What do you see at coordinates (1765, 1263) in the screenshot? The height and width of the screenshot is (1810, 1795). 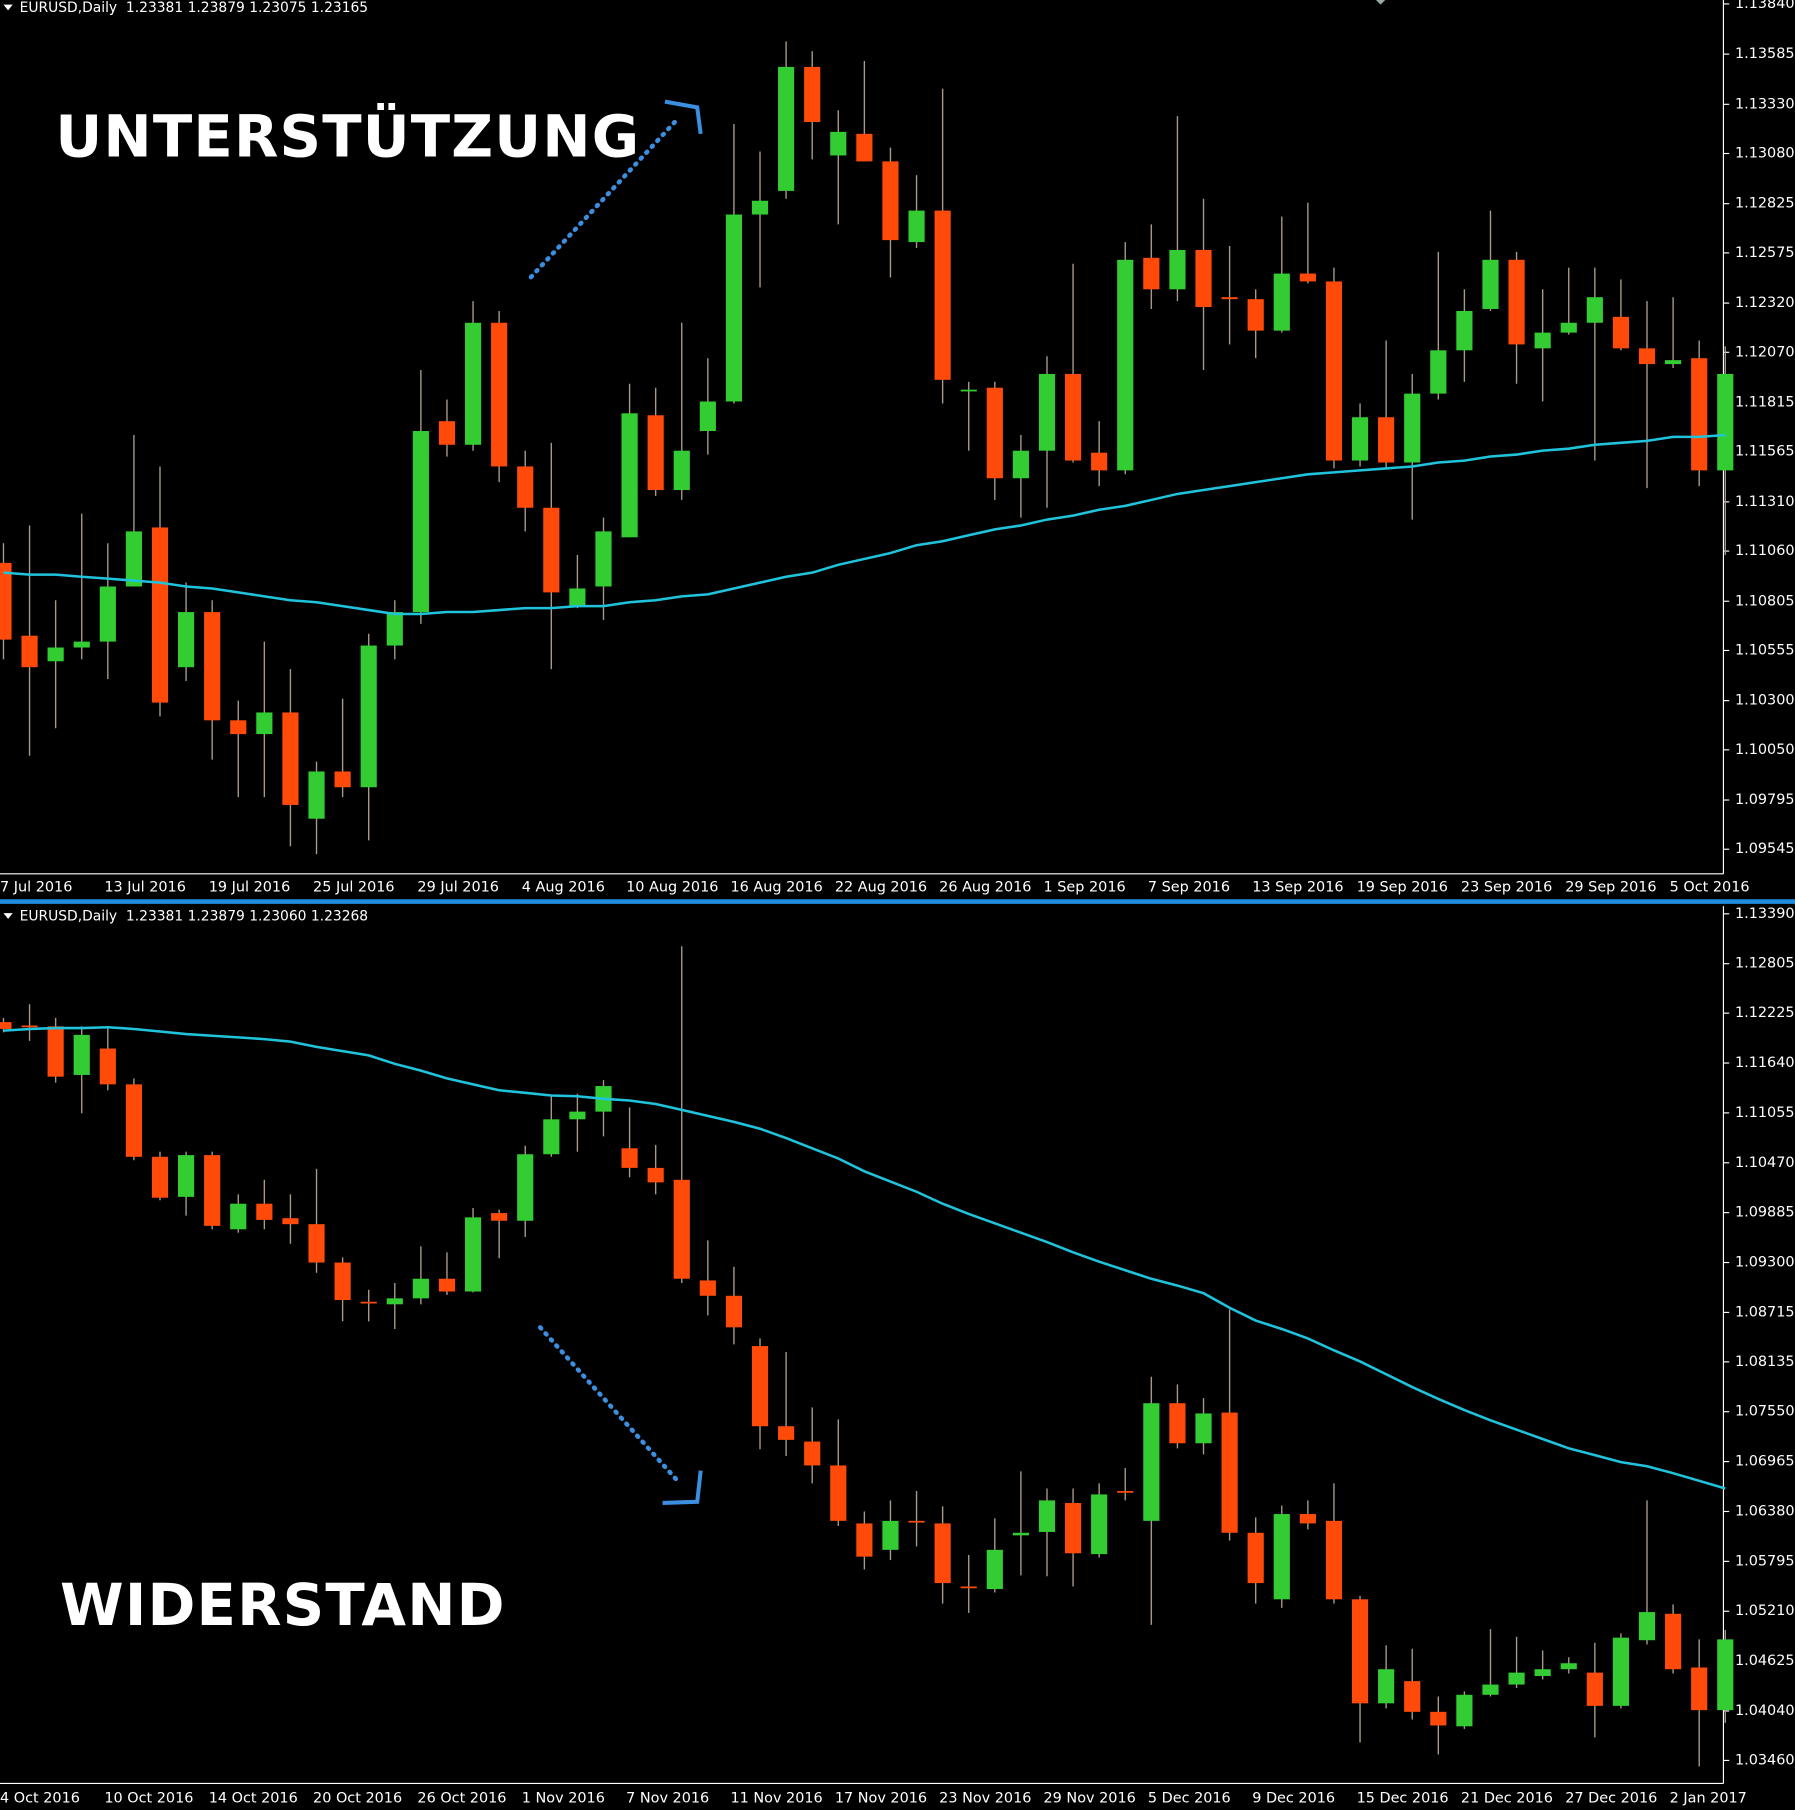 I see `y-tick-label: 1.09300` at bounding box center [1765, 1263].